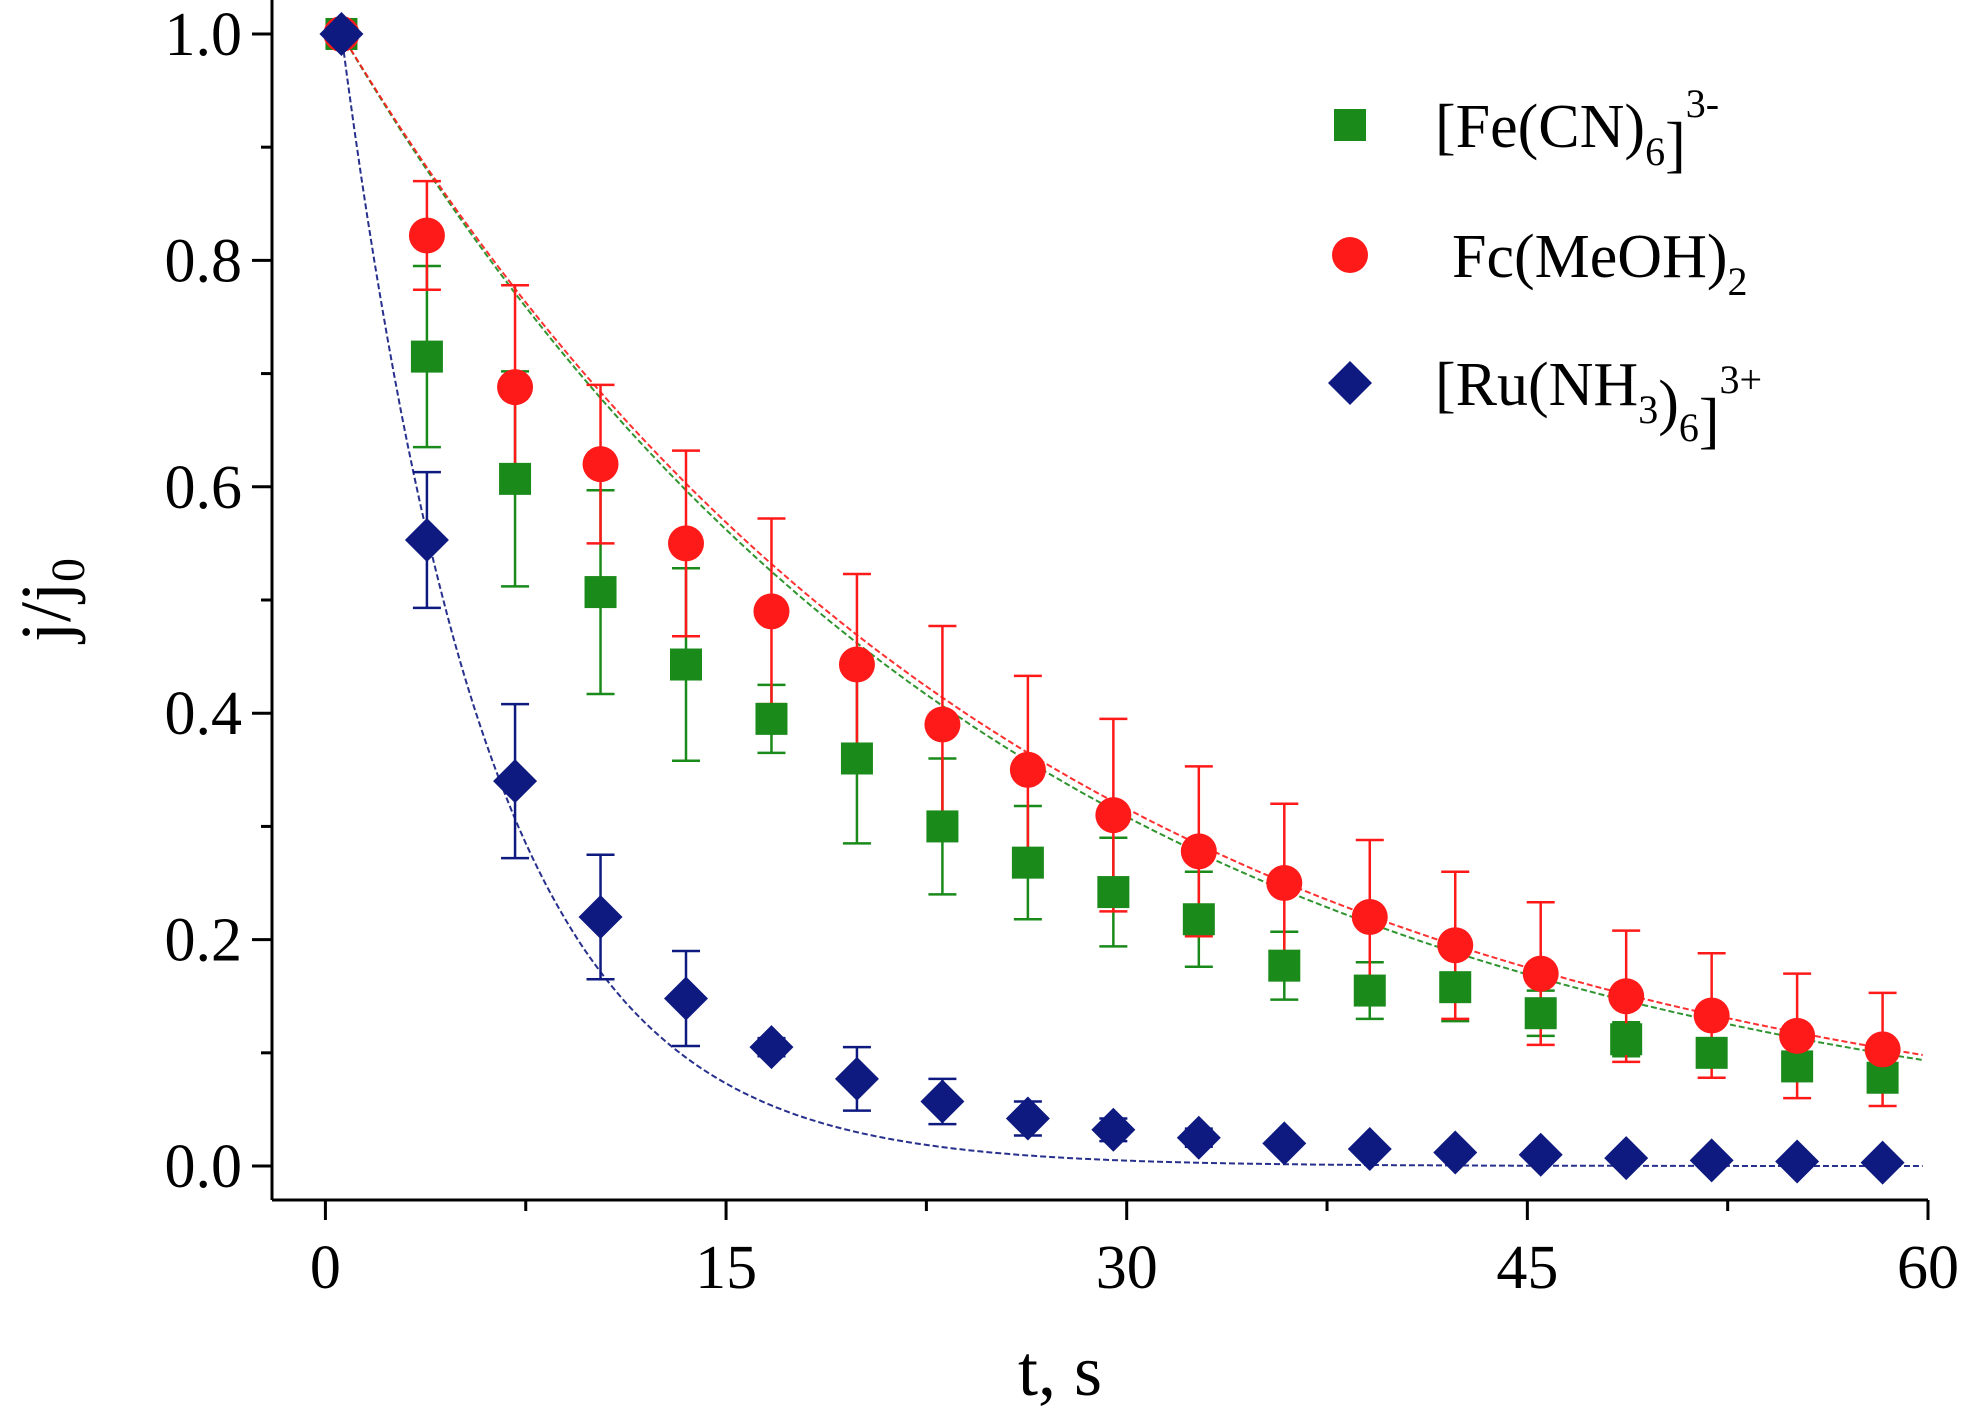  I want to click on legend-label-part: 2, so click(1738, 281).